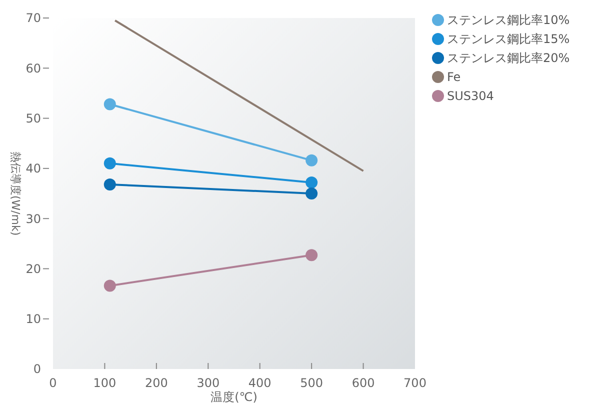 Image resolution: width=595 pixels, height=403 pixels. Describe the element at coordinates (208, 383) in the screenshot. I see `x-tick-label: 300` at that location.